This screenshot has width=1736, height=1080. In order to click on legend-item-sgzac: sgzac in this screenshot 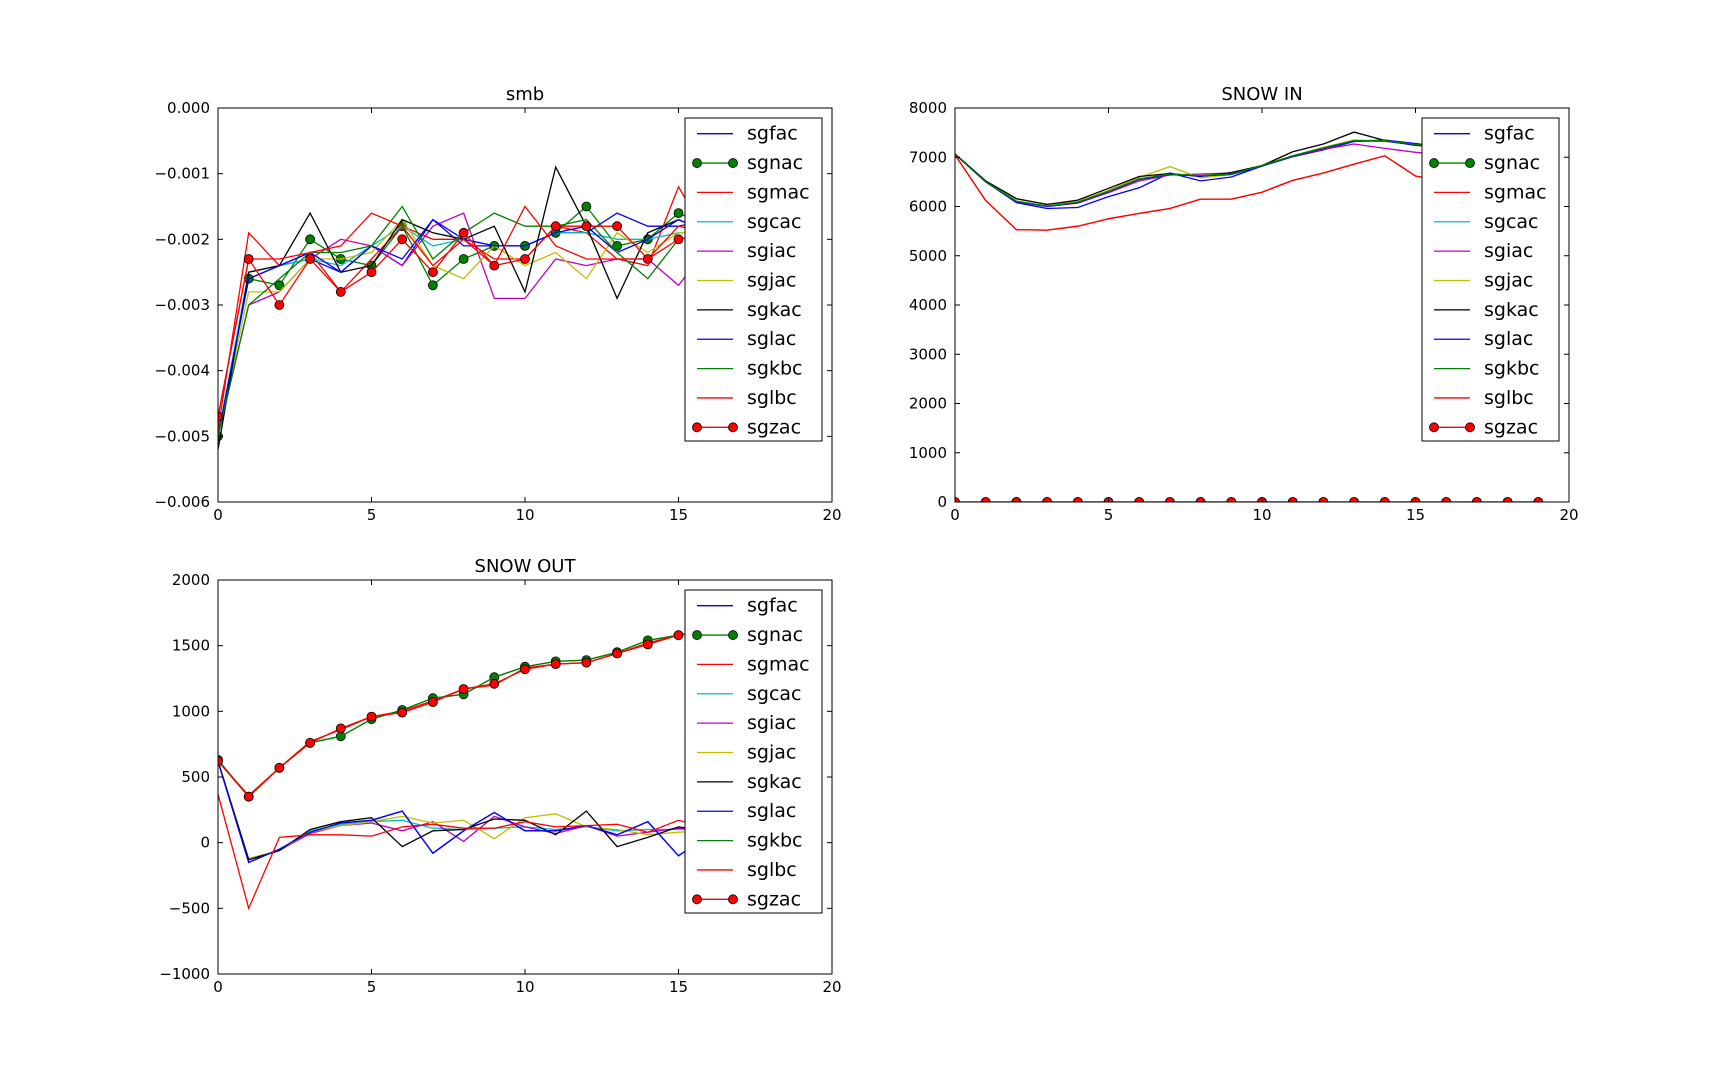, I will do `click(746, 427)`.